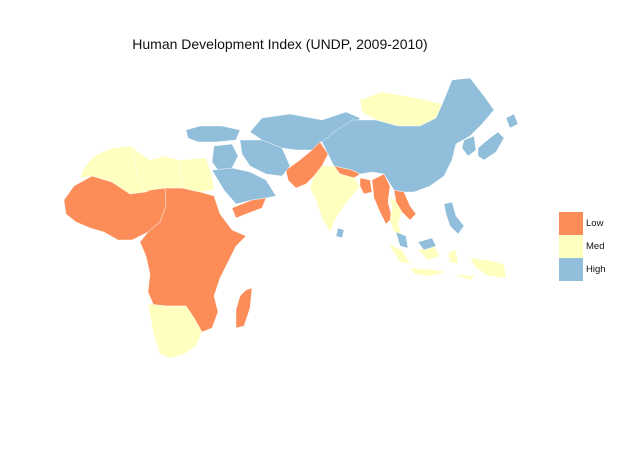  What do you see at coordinates (571, 223) in the screenshot?
I see `legend-swatch-low` at bounding box center [571, 223].